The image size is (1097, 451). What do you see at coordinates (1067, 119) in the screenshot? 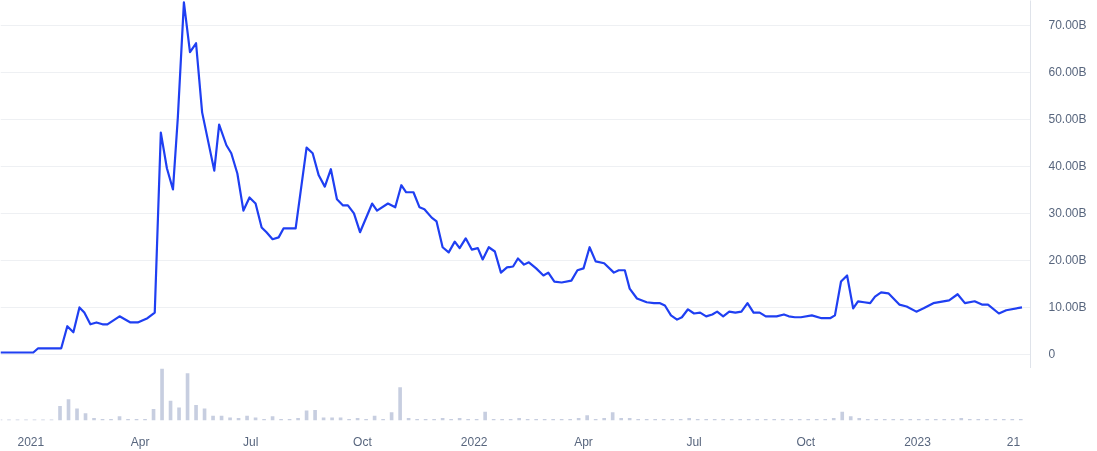
I see `y-tick-label: 50.00B` at bounding box center [1067, 119].